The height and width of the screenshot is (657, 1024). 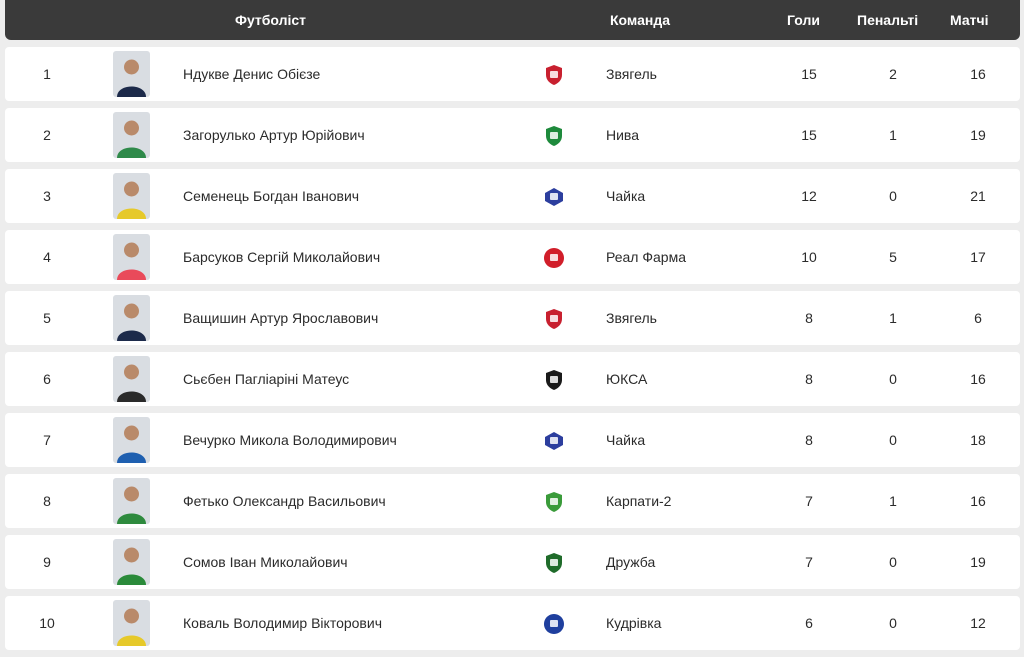 I want to click on matches-cell: 21, so click(x=978, y=196).